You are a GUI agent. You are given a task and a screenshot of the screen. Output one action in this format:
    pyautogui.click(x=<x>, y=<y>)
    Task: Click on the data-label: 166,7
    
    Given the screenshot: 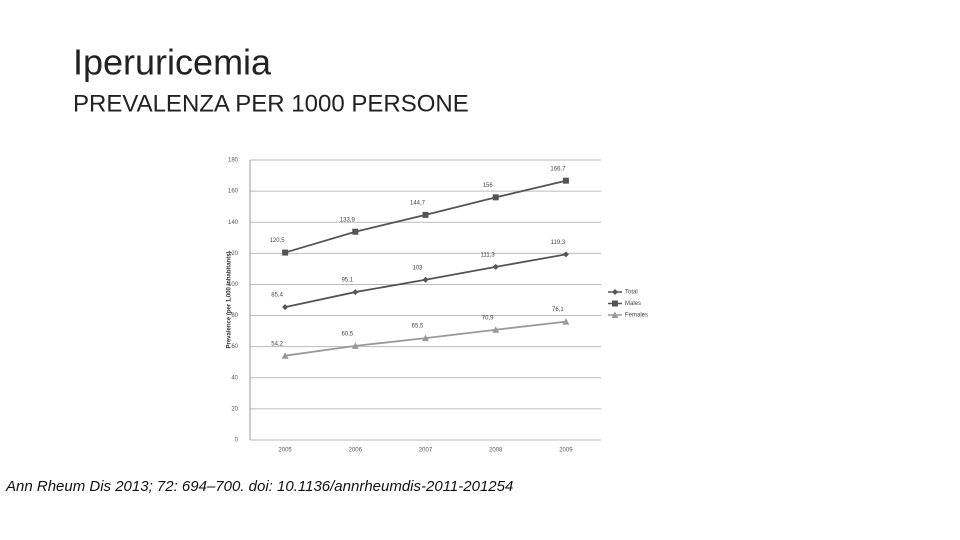 What is the action you would take?
    pyautogui.click(x=558, y=169)
    